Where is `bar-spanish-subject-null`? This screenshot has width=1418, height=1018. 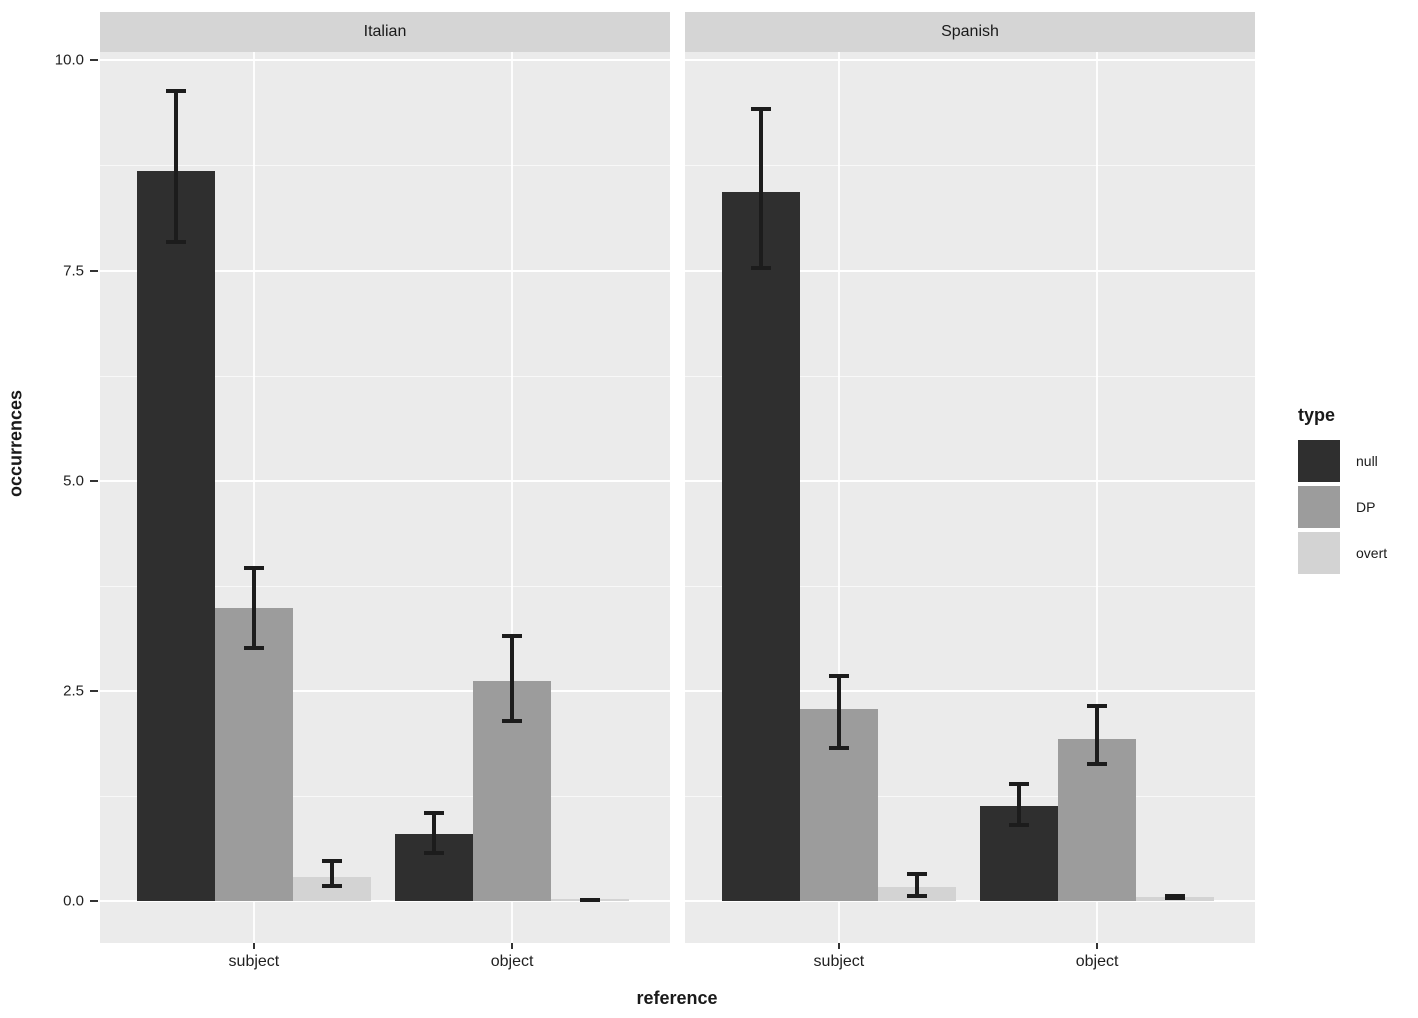 bar-spanish-subject-null is located at coordinates (760, 546).